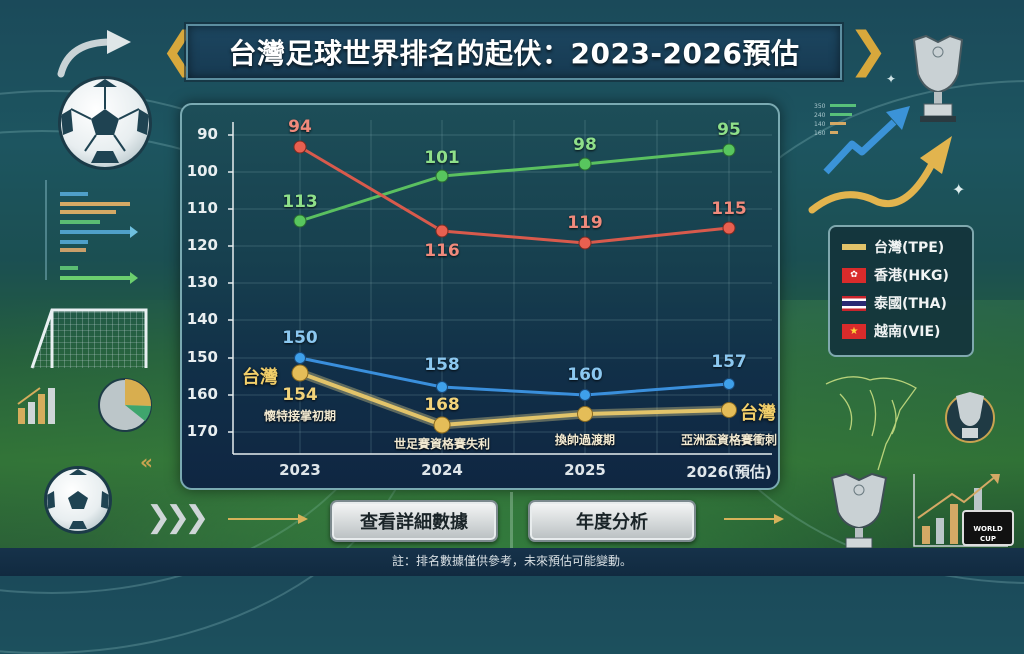  What do you see at coordinates (584, 440) in the screenshot?
I see `annotation-note: 換帥過渡期` at bounding box center [584, 440].